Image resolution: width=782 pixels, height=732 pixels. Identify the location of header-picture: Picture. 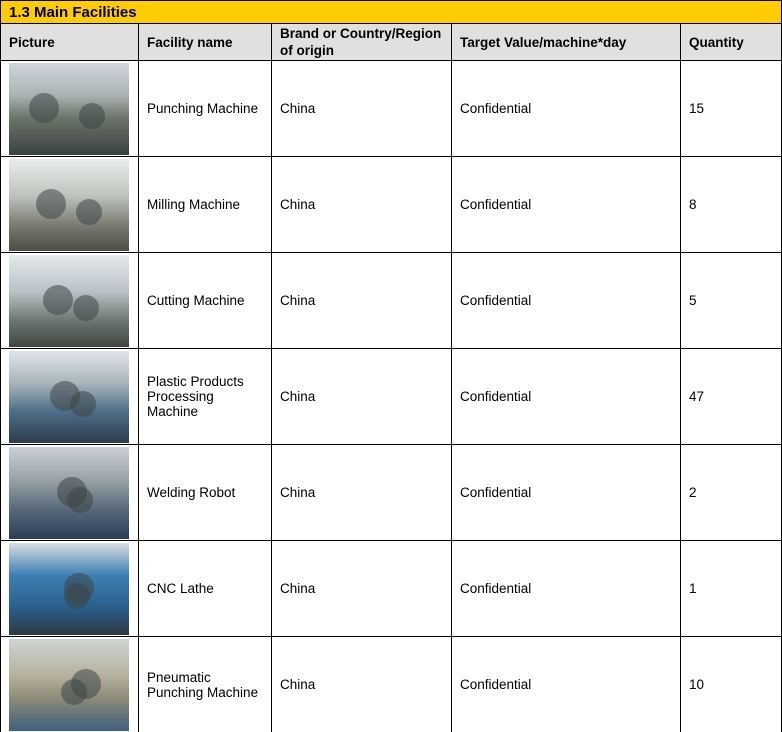
(69, 42).